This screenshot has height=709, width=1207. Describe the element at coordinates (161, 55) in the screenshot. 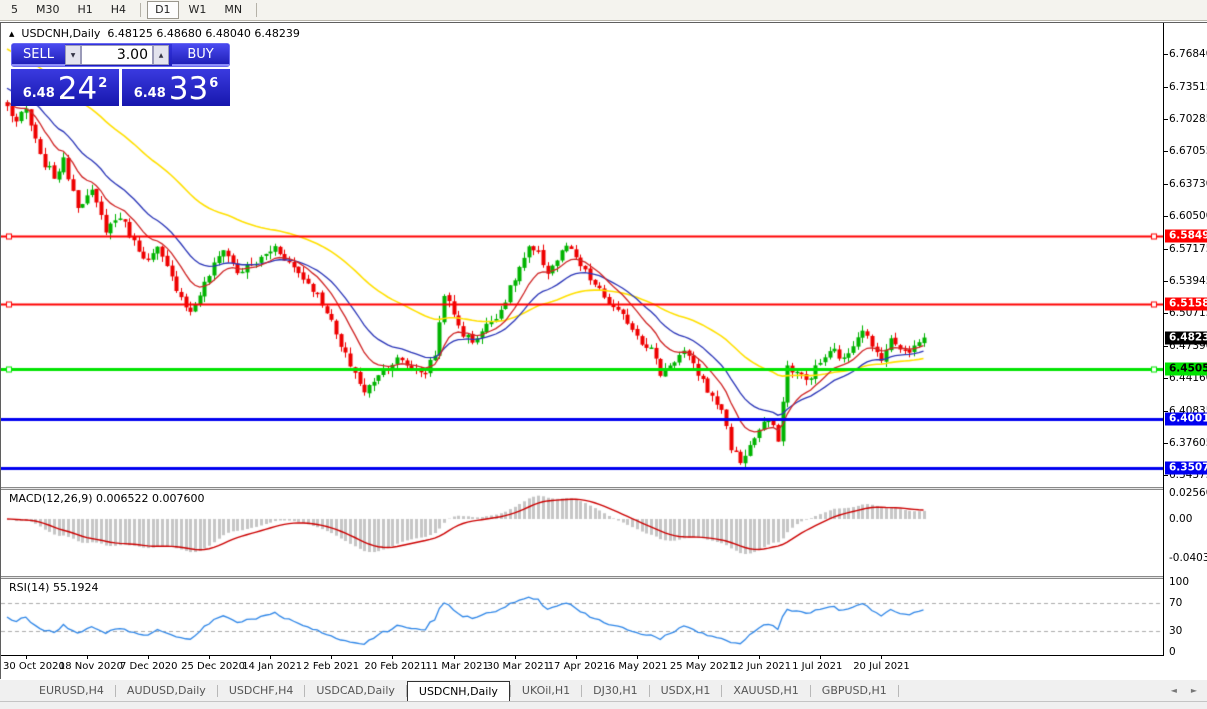

I see `lot-increase-button: ▲` at that location.